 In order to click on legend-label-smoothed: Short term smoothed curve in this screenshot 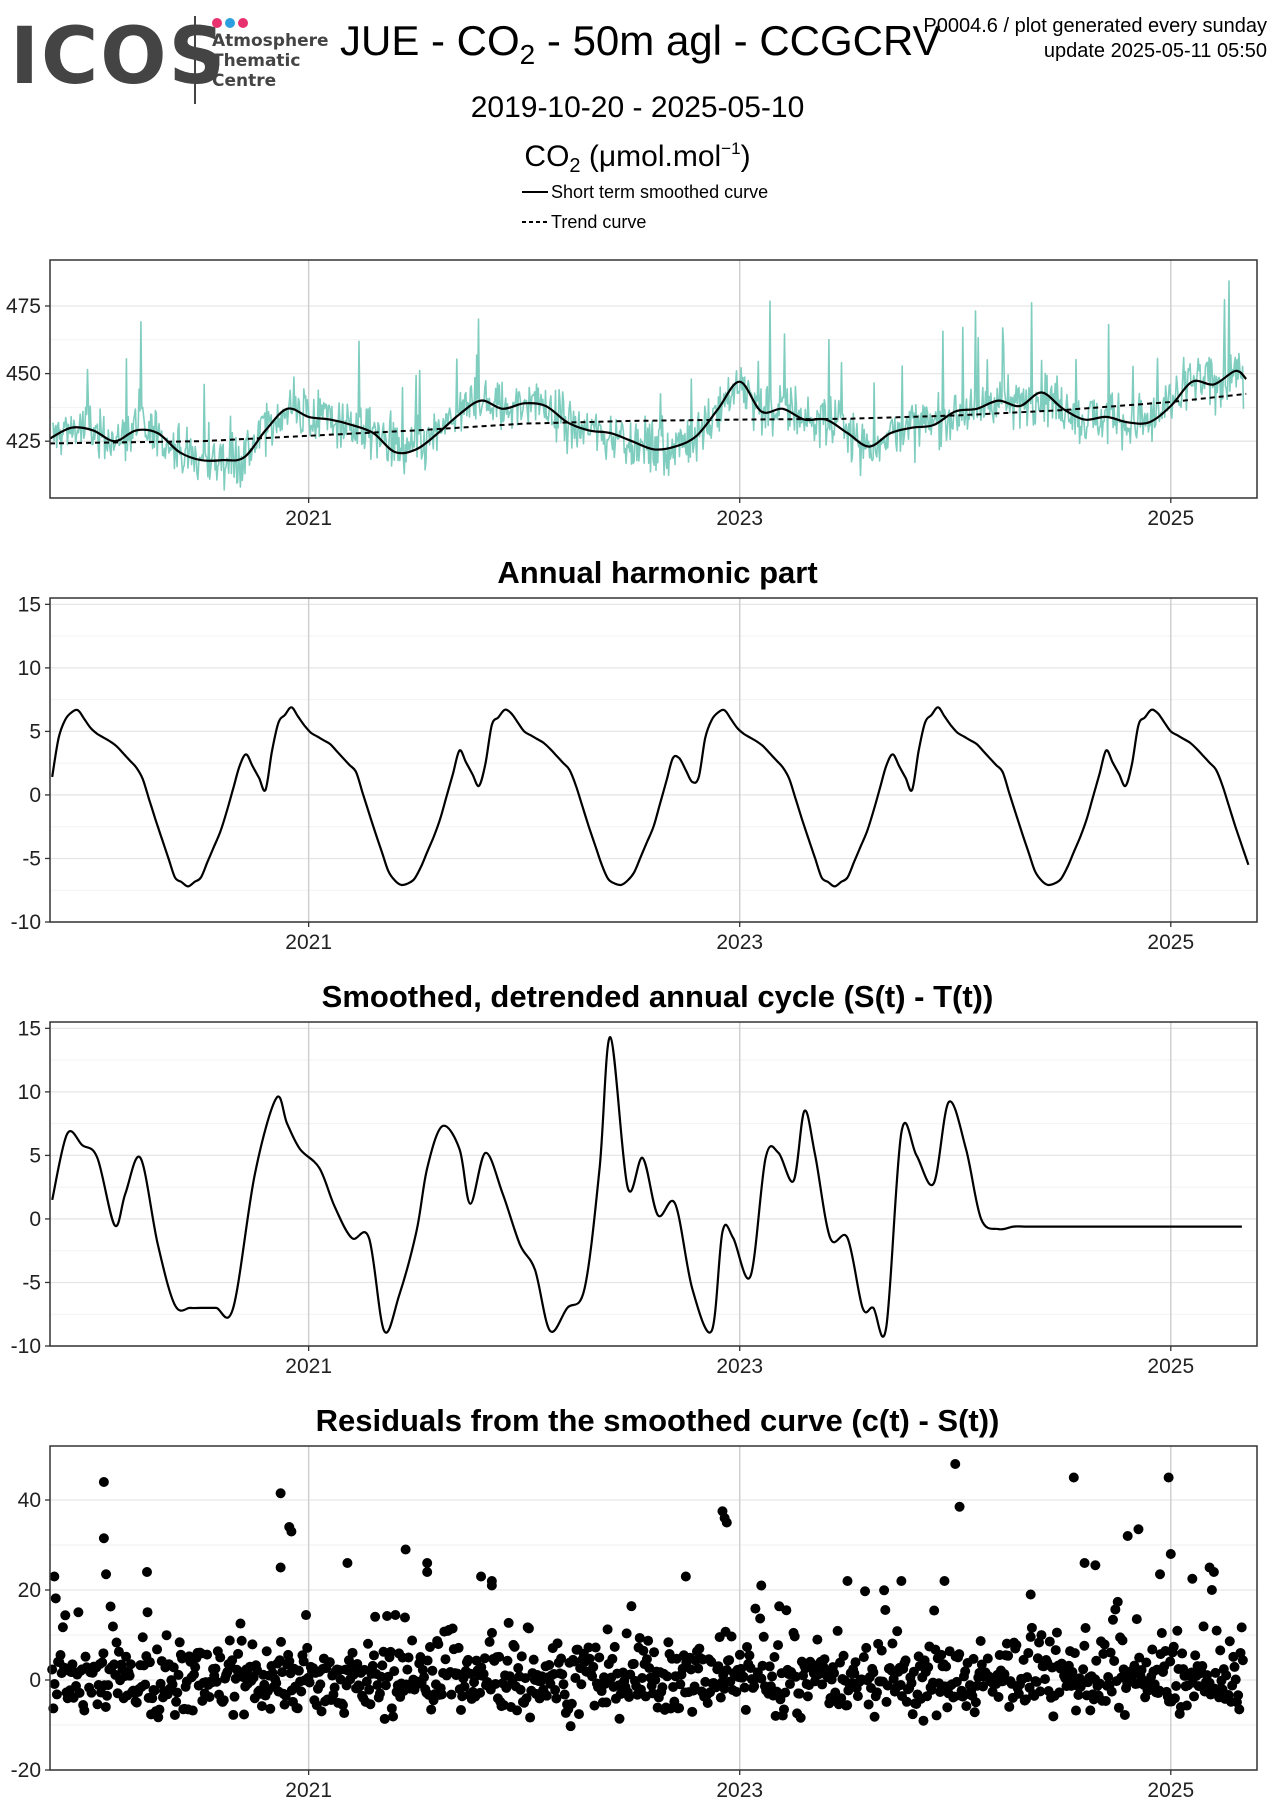, I will do `click(660, 192)`.